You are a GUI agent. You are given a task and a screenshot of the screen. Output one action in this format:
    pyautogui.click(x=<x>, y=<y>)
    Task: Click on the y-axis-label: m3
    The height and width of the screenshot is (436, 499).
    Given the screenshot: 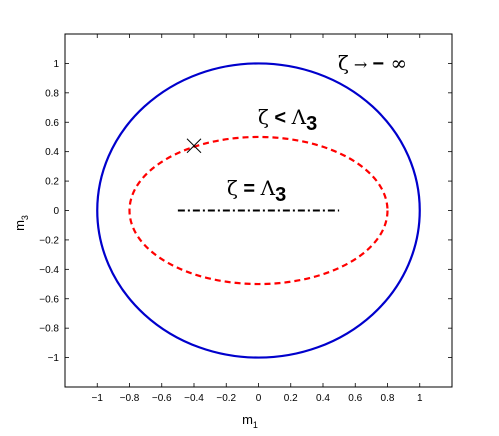 What is the action you would take?
    pyautogui.click(x=21, y=223)
    